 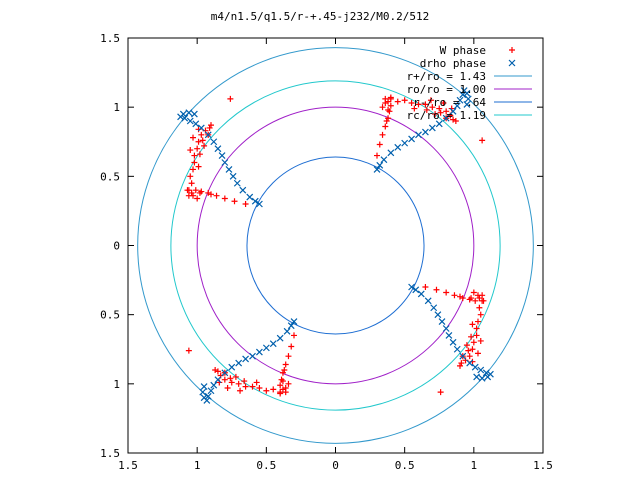 I want to click on legend-label: rc/ro = 1.19, so click(x=446, y=115).